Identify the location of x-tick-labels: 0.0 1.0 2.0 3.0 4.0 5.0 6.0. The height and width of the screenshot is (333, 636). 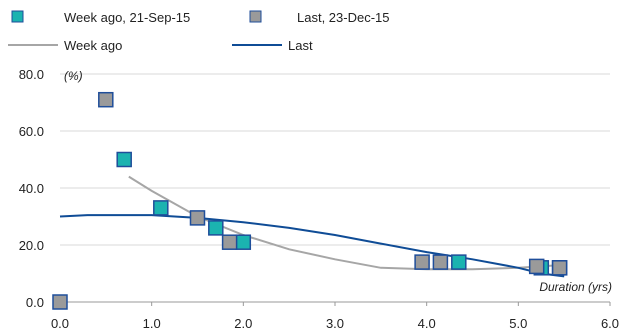
(335, 323).